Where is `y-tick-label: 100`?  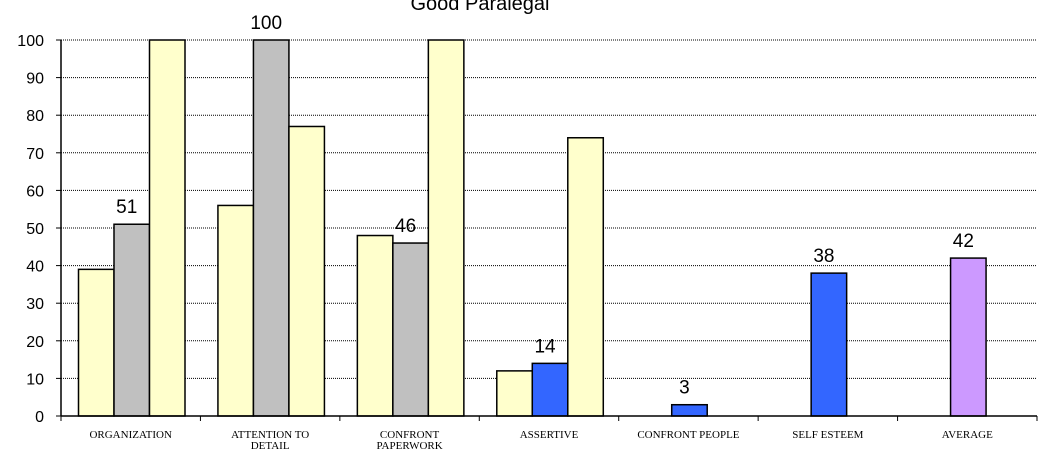
y-tick-label: 100 is located at coordinates (30, 41).